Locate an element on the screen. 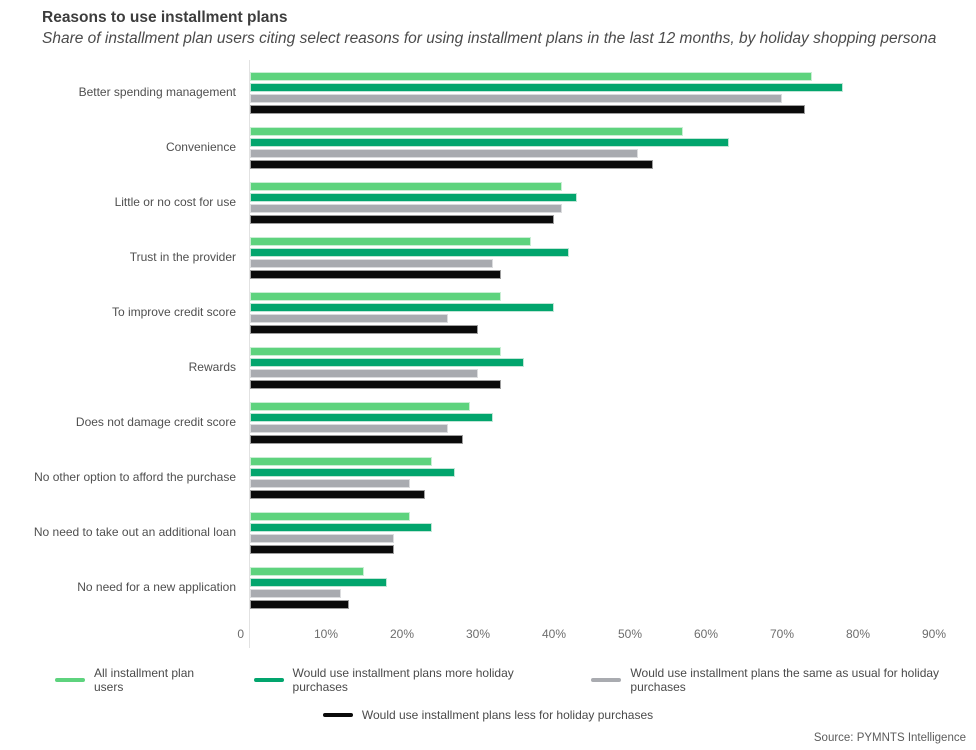 Image resolution: width=976 pixels, height=750 pixels. bar-group: Trust in the provider is located at coordinates (488, 264).